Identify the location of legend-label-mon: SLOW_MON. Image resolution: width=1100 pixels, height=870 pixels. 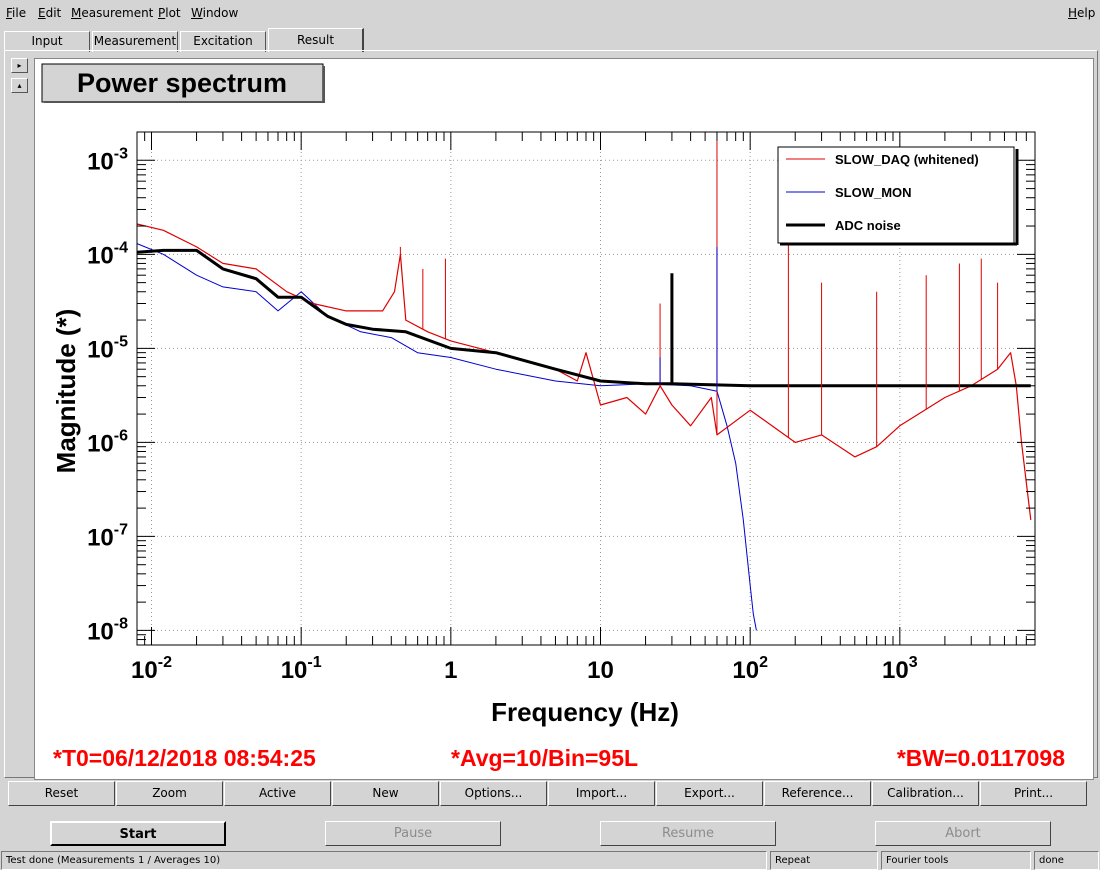
(873, 192).